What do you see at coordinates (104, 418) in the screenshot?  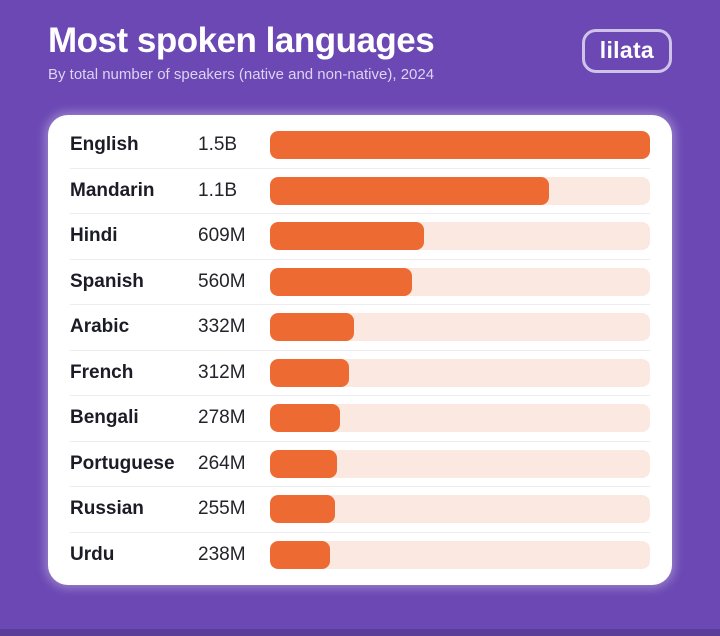 I see `language-label: Bengali` at bounding box center [104, 418].